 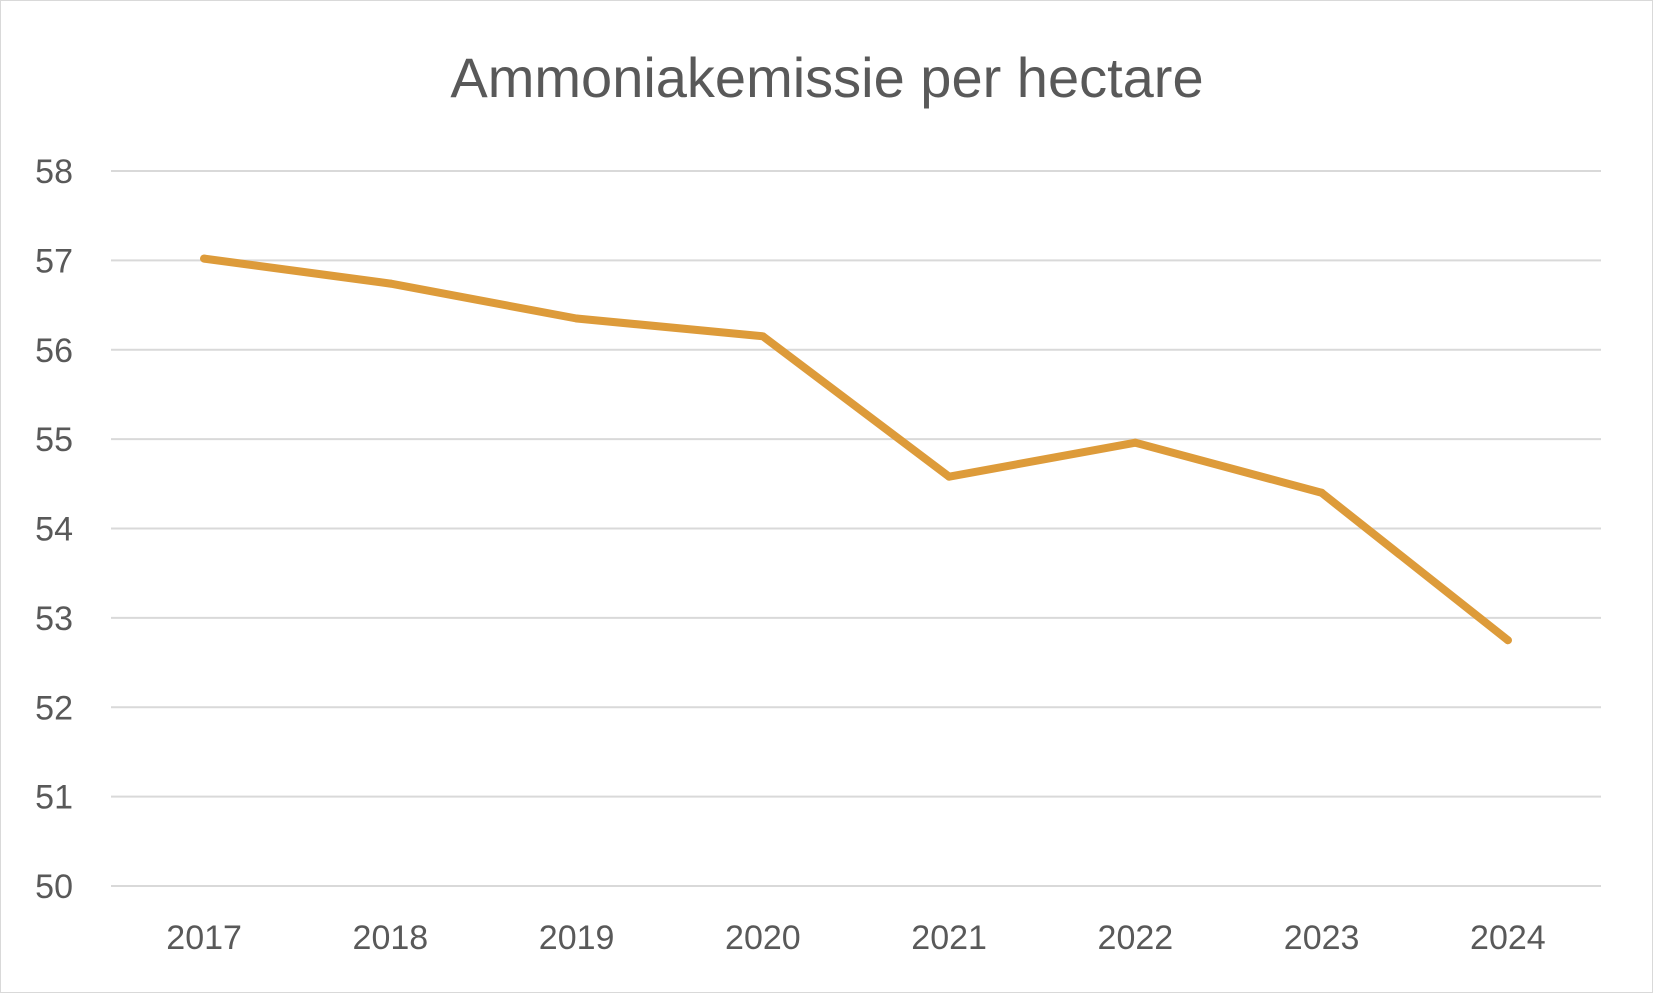 I want to click on chart-title: Ammoniakemissie per hectare, so click(x=826, y=77).